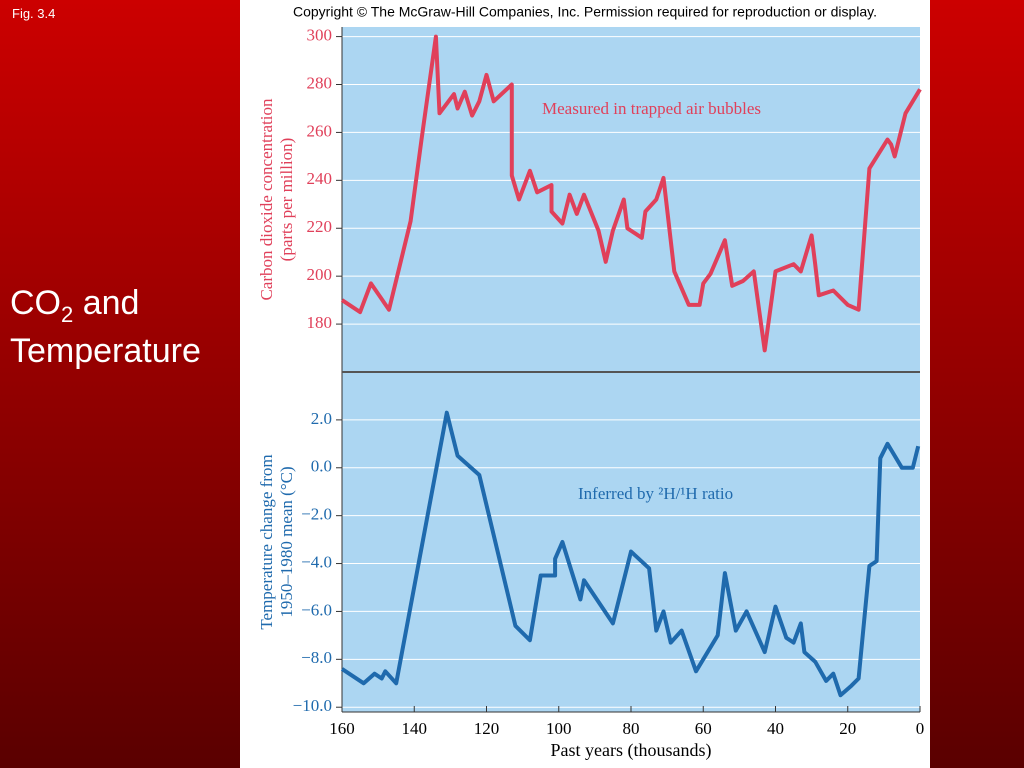  What do you see at coordinates (105, 351) in the screenshot?
I see `slide-title-line2: Temperature` at bounding box center [105, 351].